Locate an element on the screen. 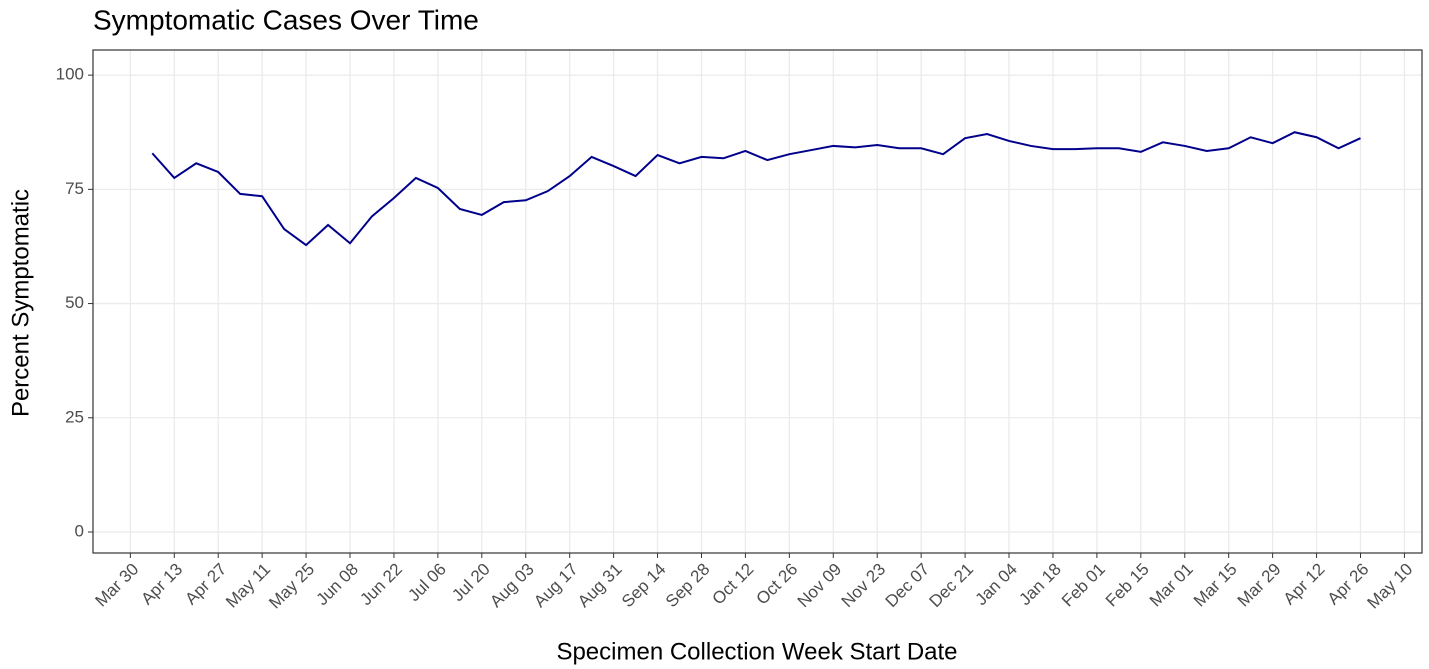  x-tick-label: Mar 30 is located at coordinates (116, 585).